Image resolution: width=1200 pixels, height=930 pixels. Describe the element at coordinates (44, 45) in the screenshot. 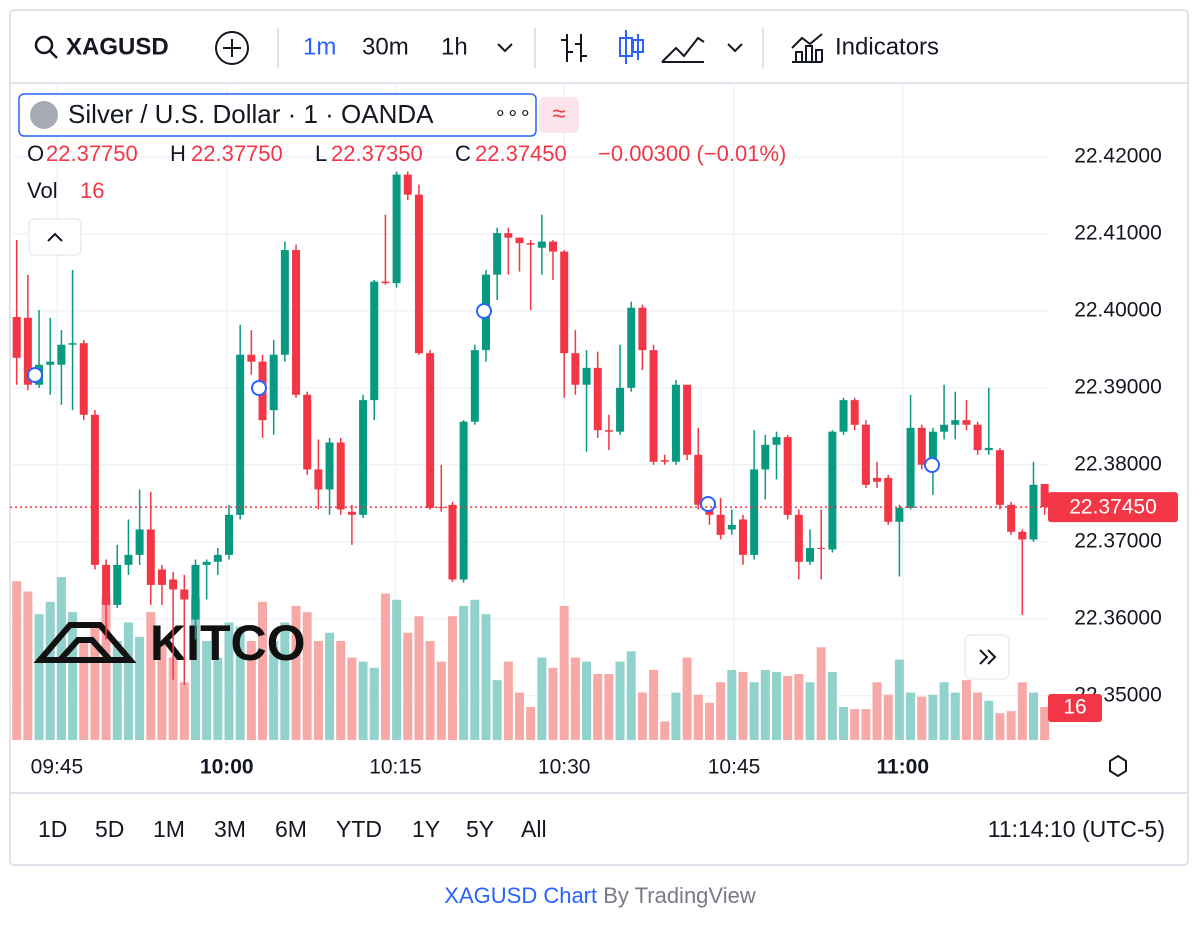

I see `search-icon` at that location.